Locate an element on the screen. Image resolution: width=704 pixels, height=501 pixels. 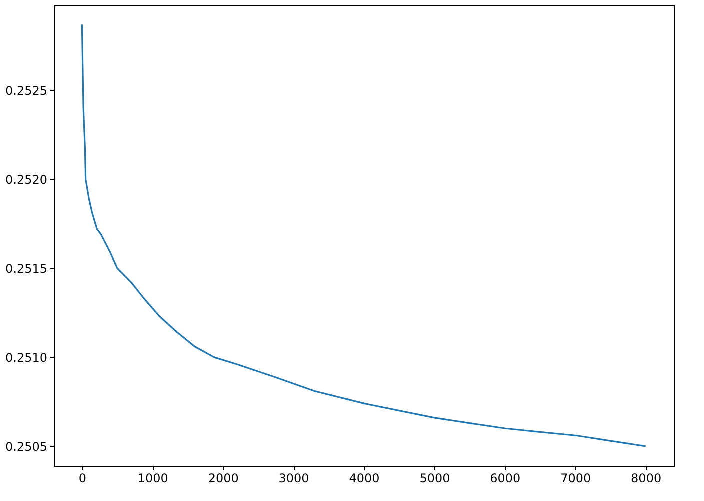
x-tick-label: 1000 is located at coordinates (153, 479).